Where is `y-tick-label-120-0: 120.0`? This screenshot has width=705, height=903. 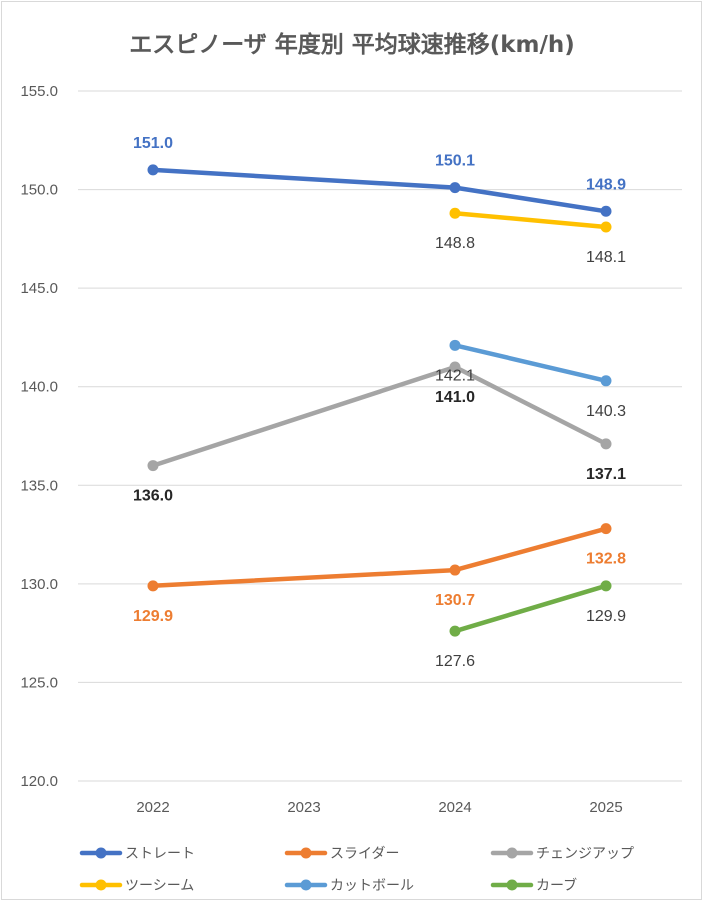 y-tick-label-120-0: 120.0 is located at coordinates (39, 781).